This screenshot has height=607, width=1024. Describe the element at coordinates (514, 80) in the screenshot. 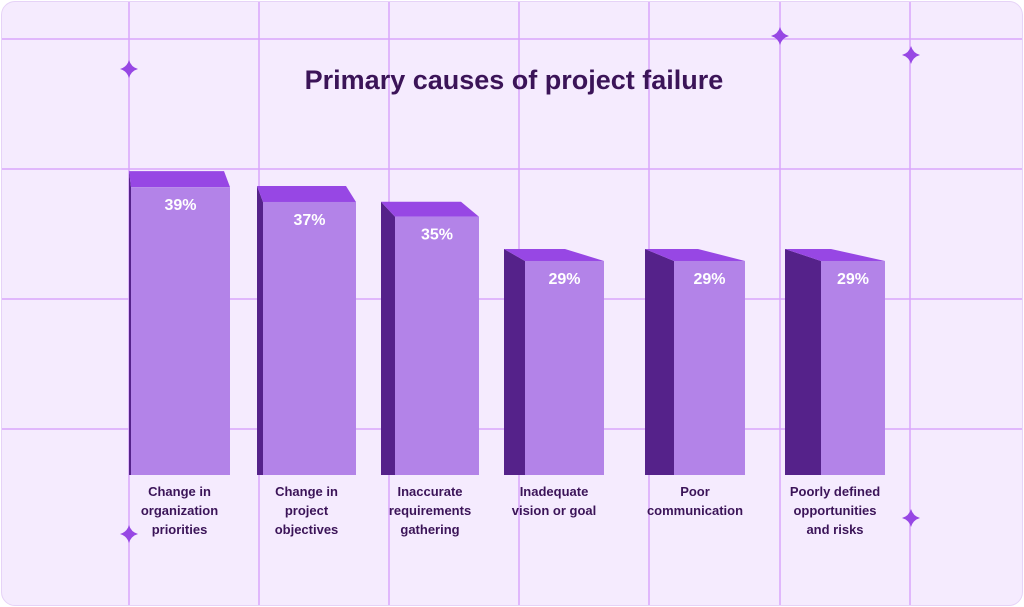

I see `chart-title: Primary causes of project failure` at that location.